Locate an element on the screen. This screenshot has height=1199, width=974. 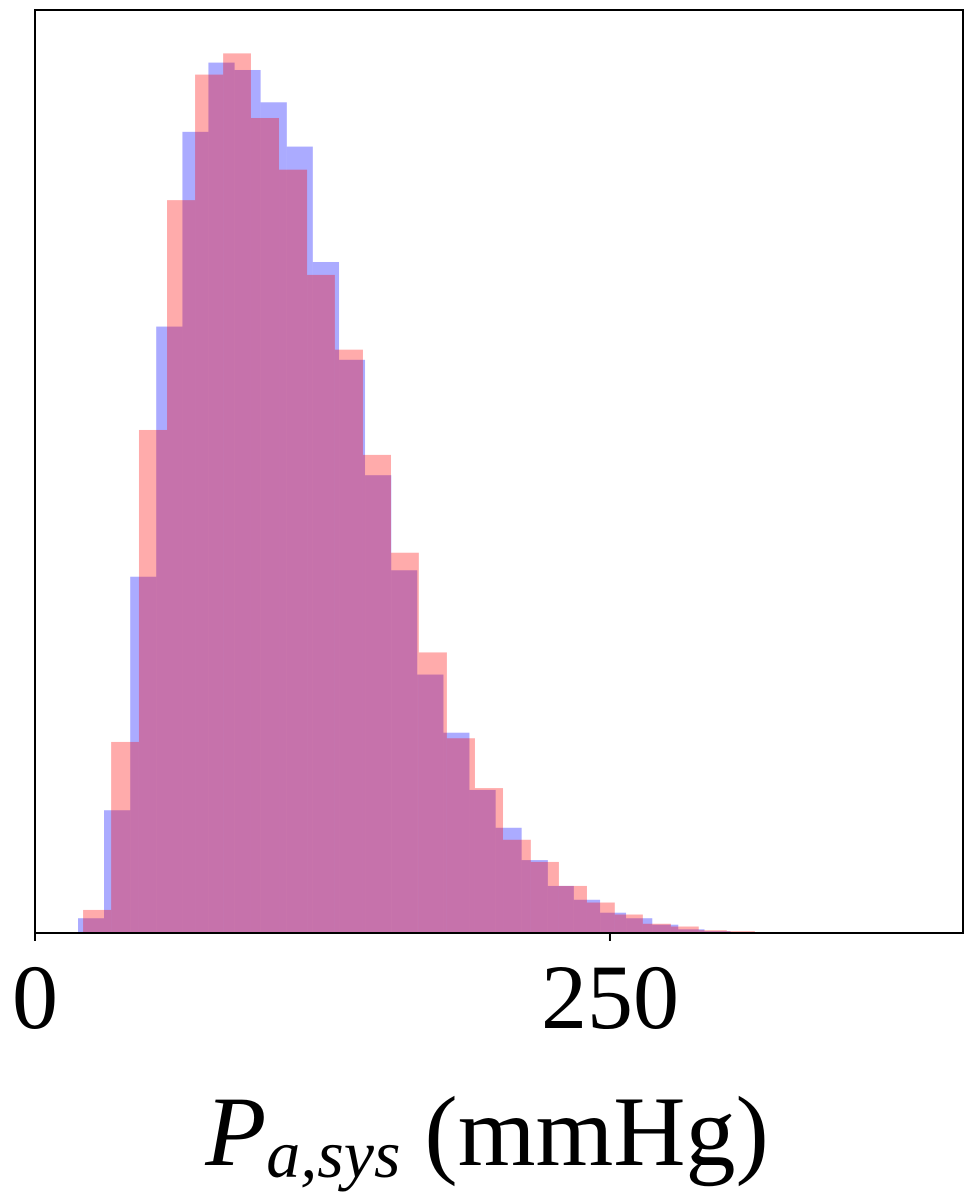
x-tick-label: 250 is located at coordinates (610, 997).